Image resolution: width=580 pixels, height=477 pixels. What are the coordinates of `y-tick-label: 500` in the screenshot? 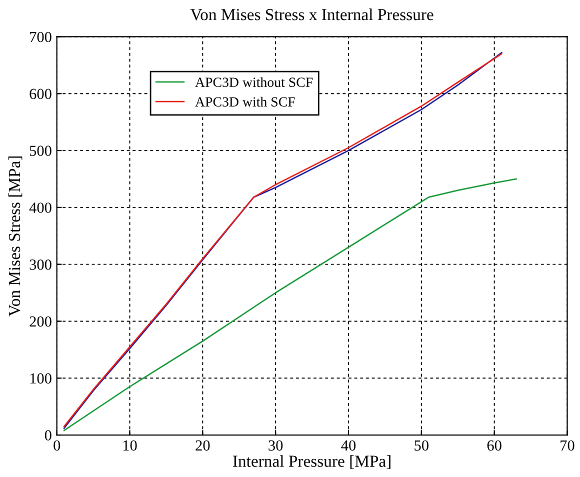 It's located at (41, 151).